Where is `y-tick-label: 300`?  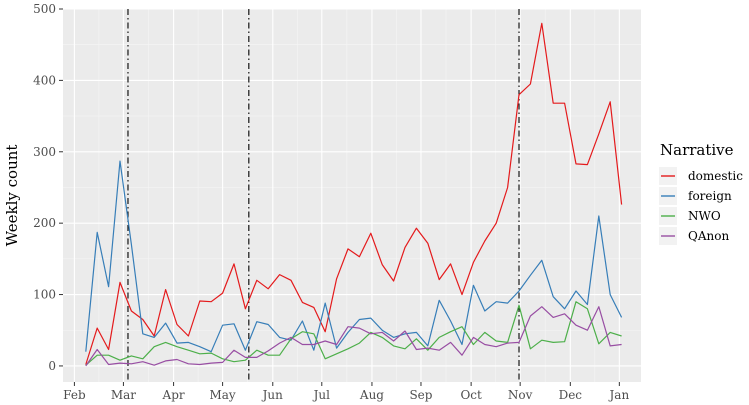 y-tick-label: 300 is located at coordinates (44, 152).